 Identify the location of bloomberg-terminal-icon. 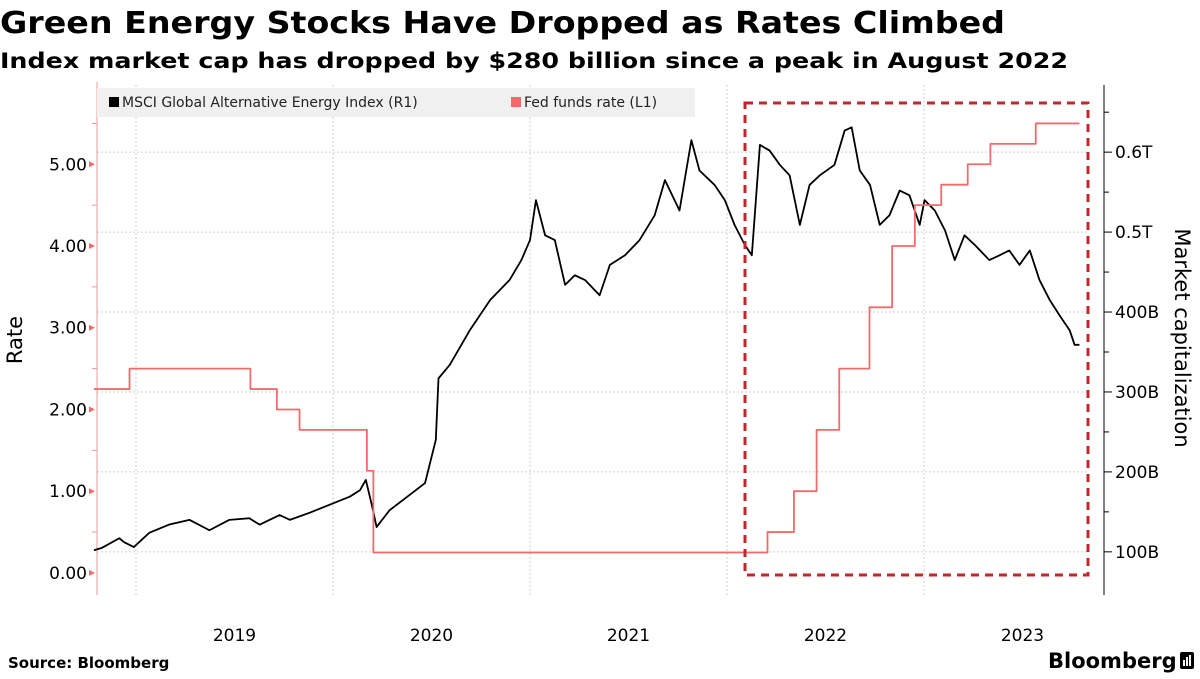
(1187, 660).